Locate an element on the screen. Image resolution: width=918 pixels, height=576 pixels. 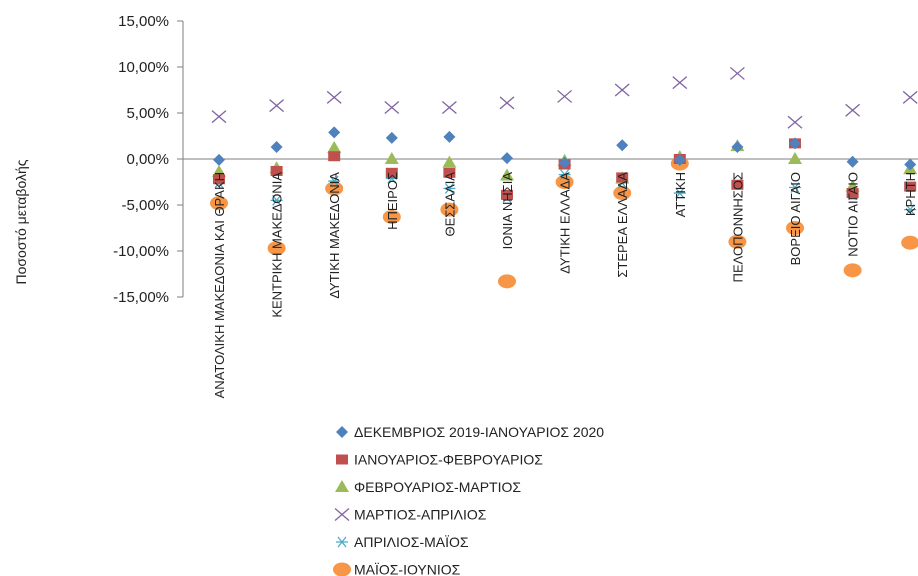
category-label: ΘΕΣΣΑΛΙΑ is located at coordinates (449, 204).